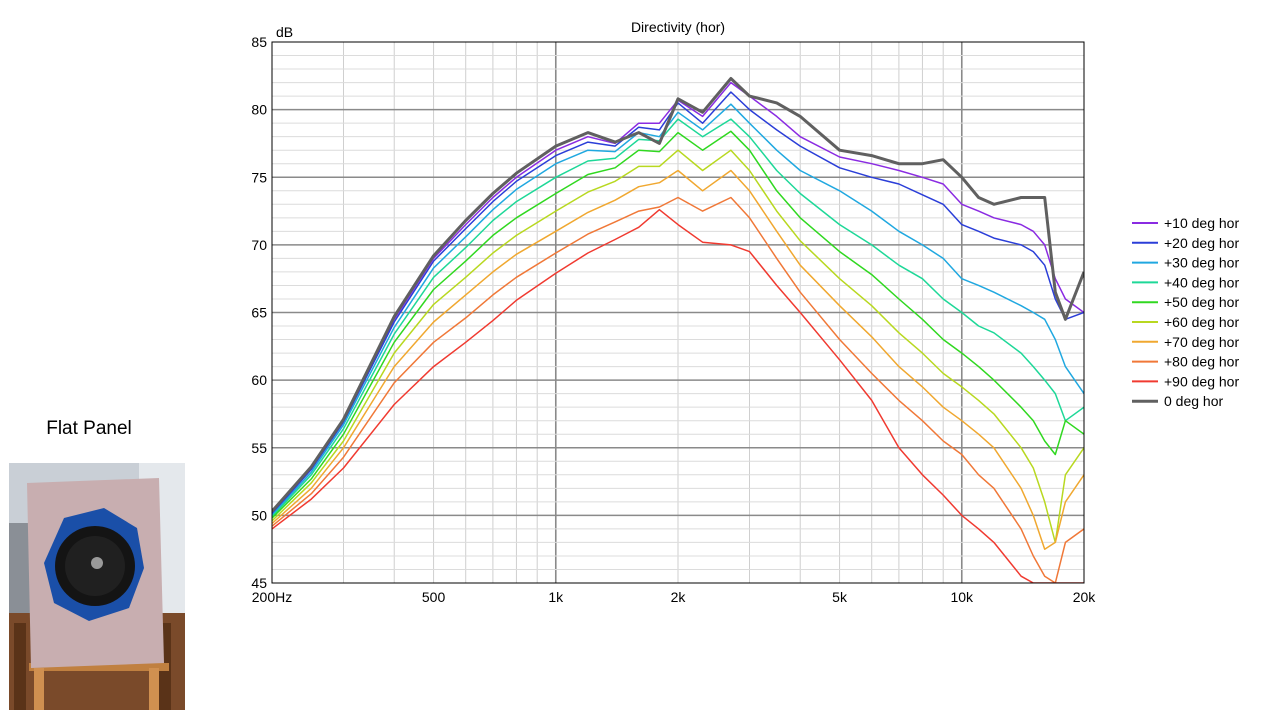 The height and width of the screenshot is (720, 1280). I want to click on legend-label: +10 deg hor, so click(1201, 223).